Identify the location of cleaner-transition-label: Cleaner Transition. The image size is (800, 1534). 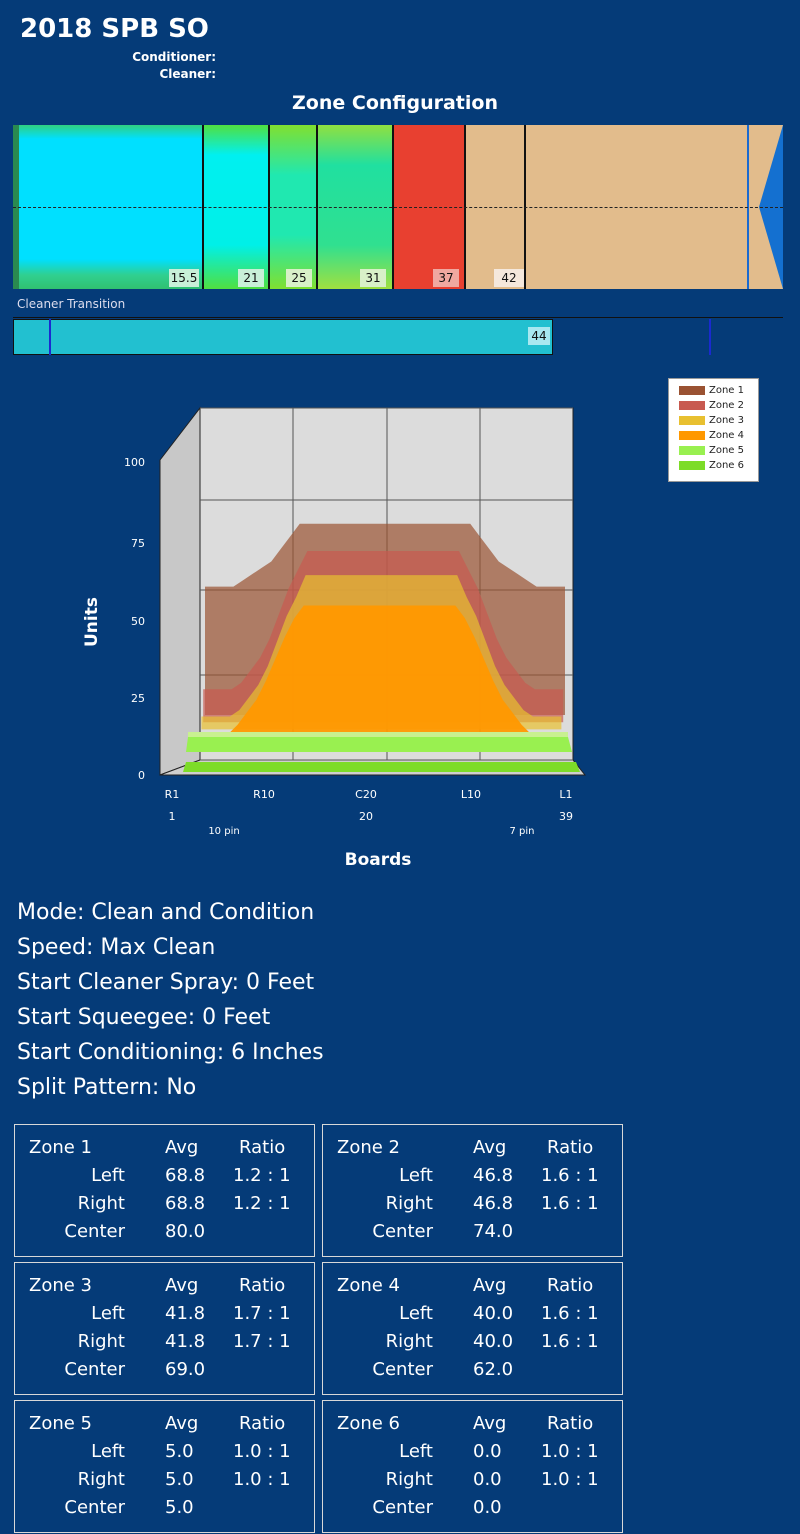
(71, 304).